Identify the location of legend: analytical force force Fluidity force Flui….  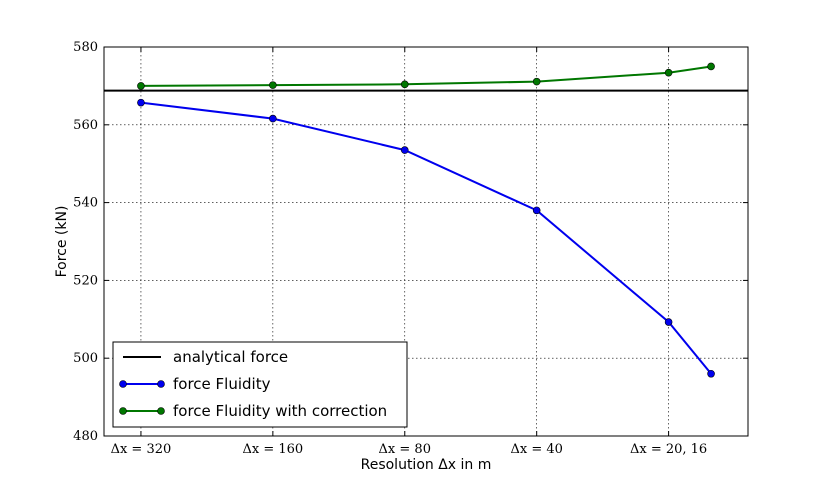
(260, 384).